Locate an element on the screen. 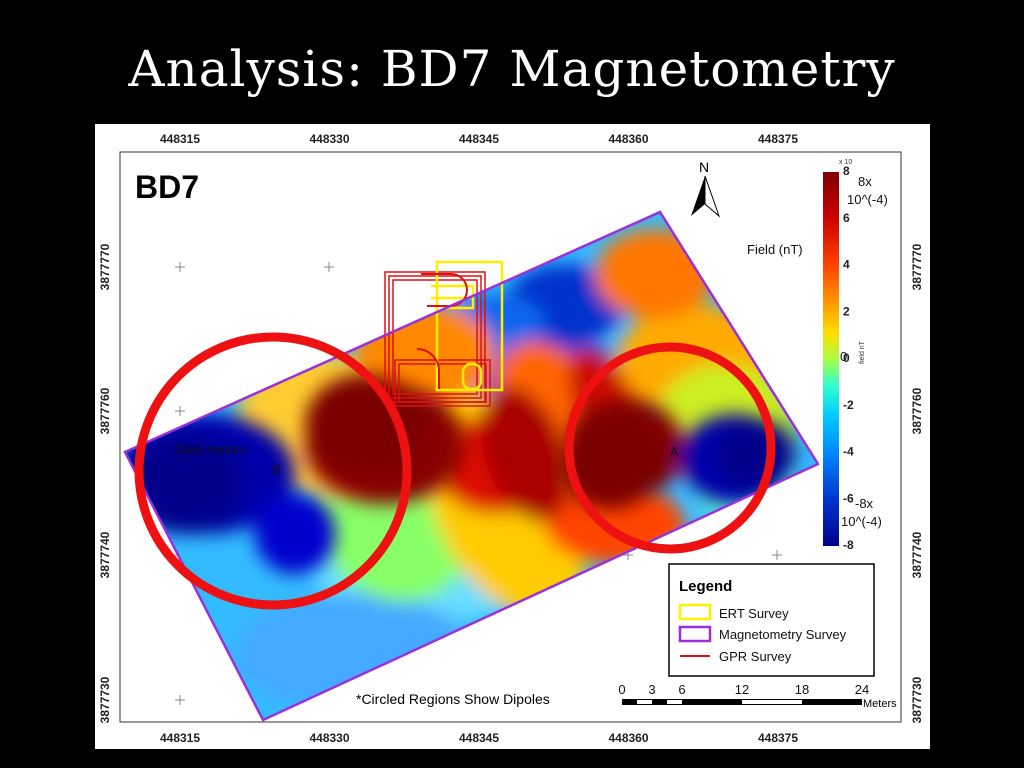 Image resolution: width=1024 pixels, height=768 pixels. note-background is located at coordinates (478, 698).